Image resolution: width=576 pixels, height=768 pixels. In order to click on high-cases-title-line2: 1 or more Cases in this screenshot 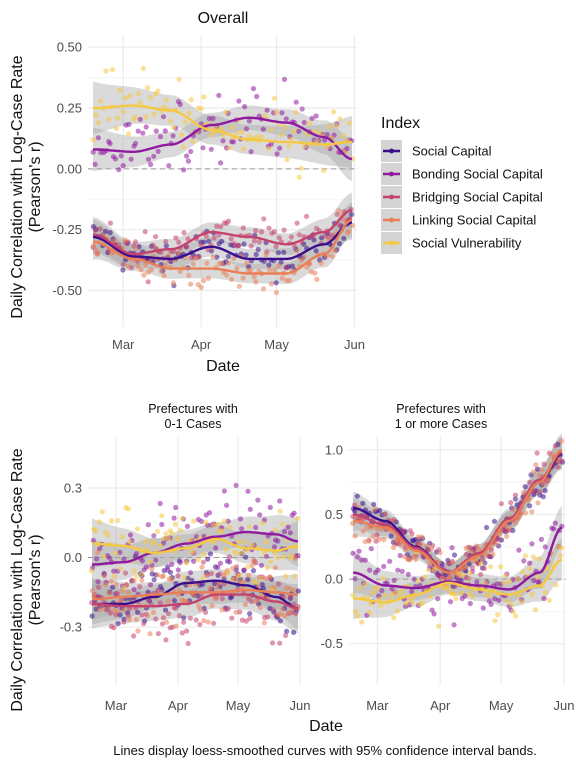, I will do `click(441, 424)`.